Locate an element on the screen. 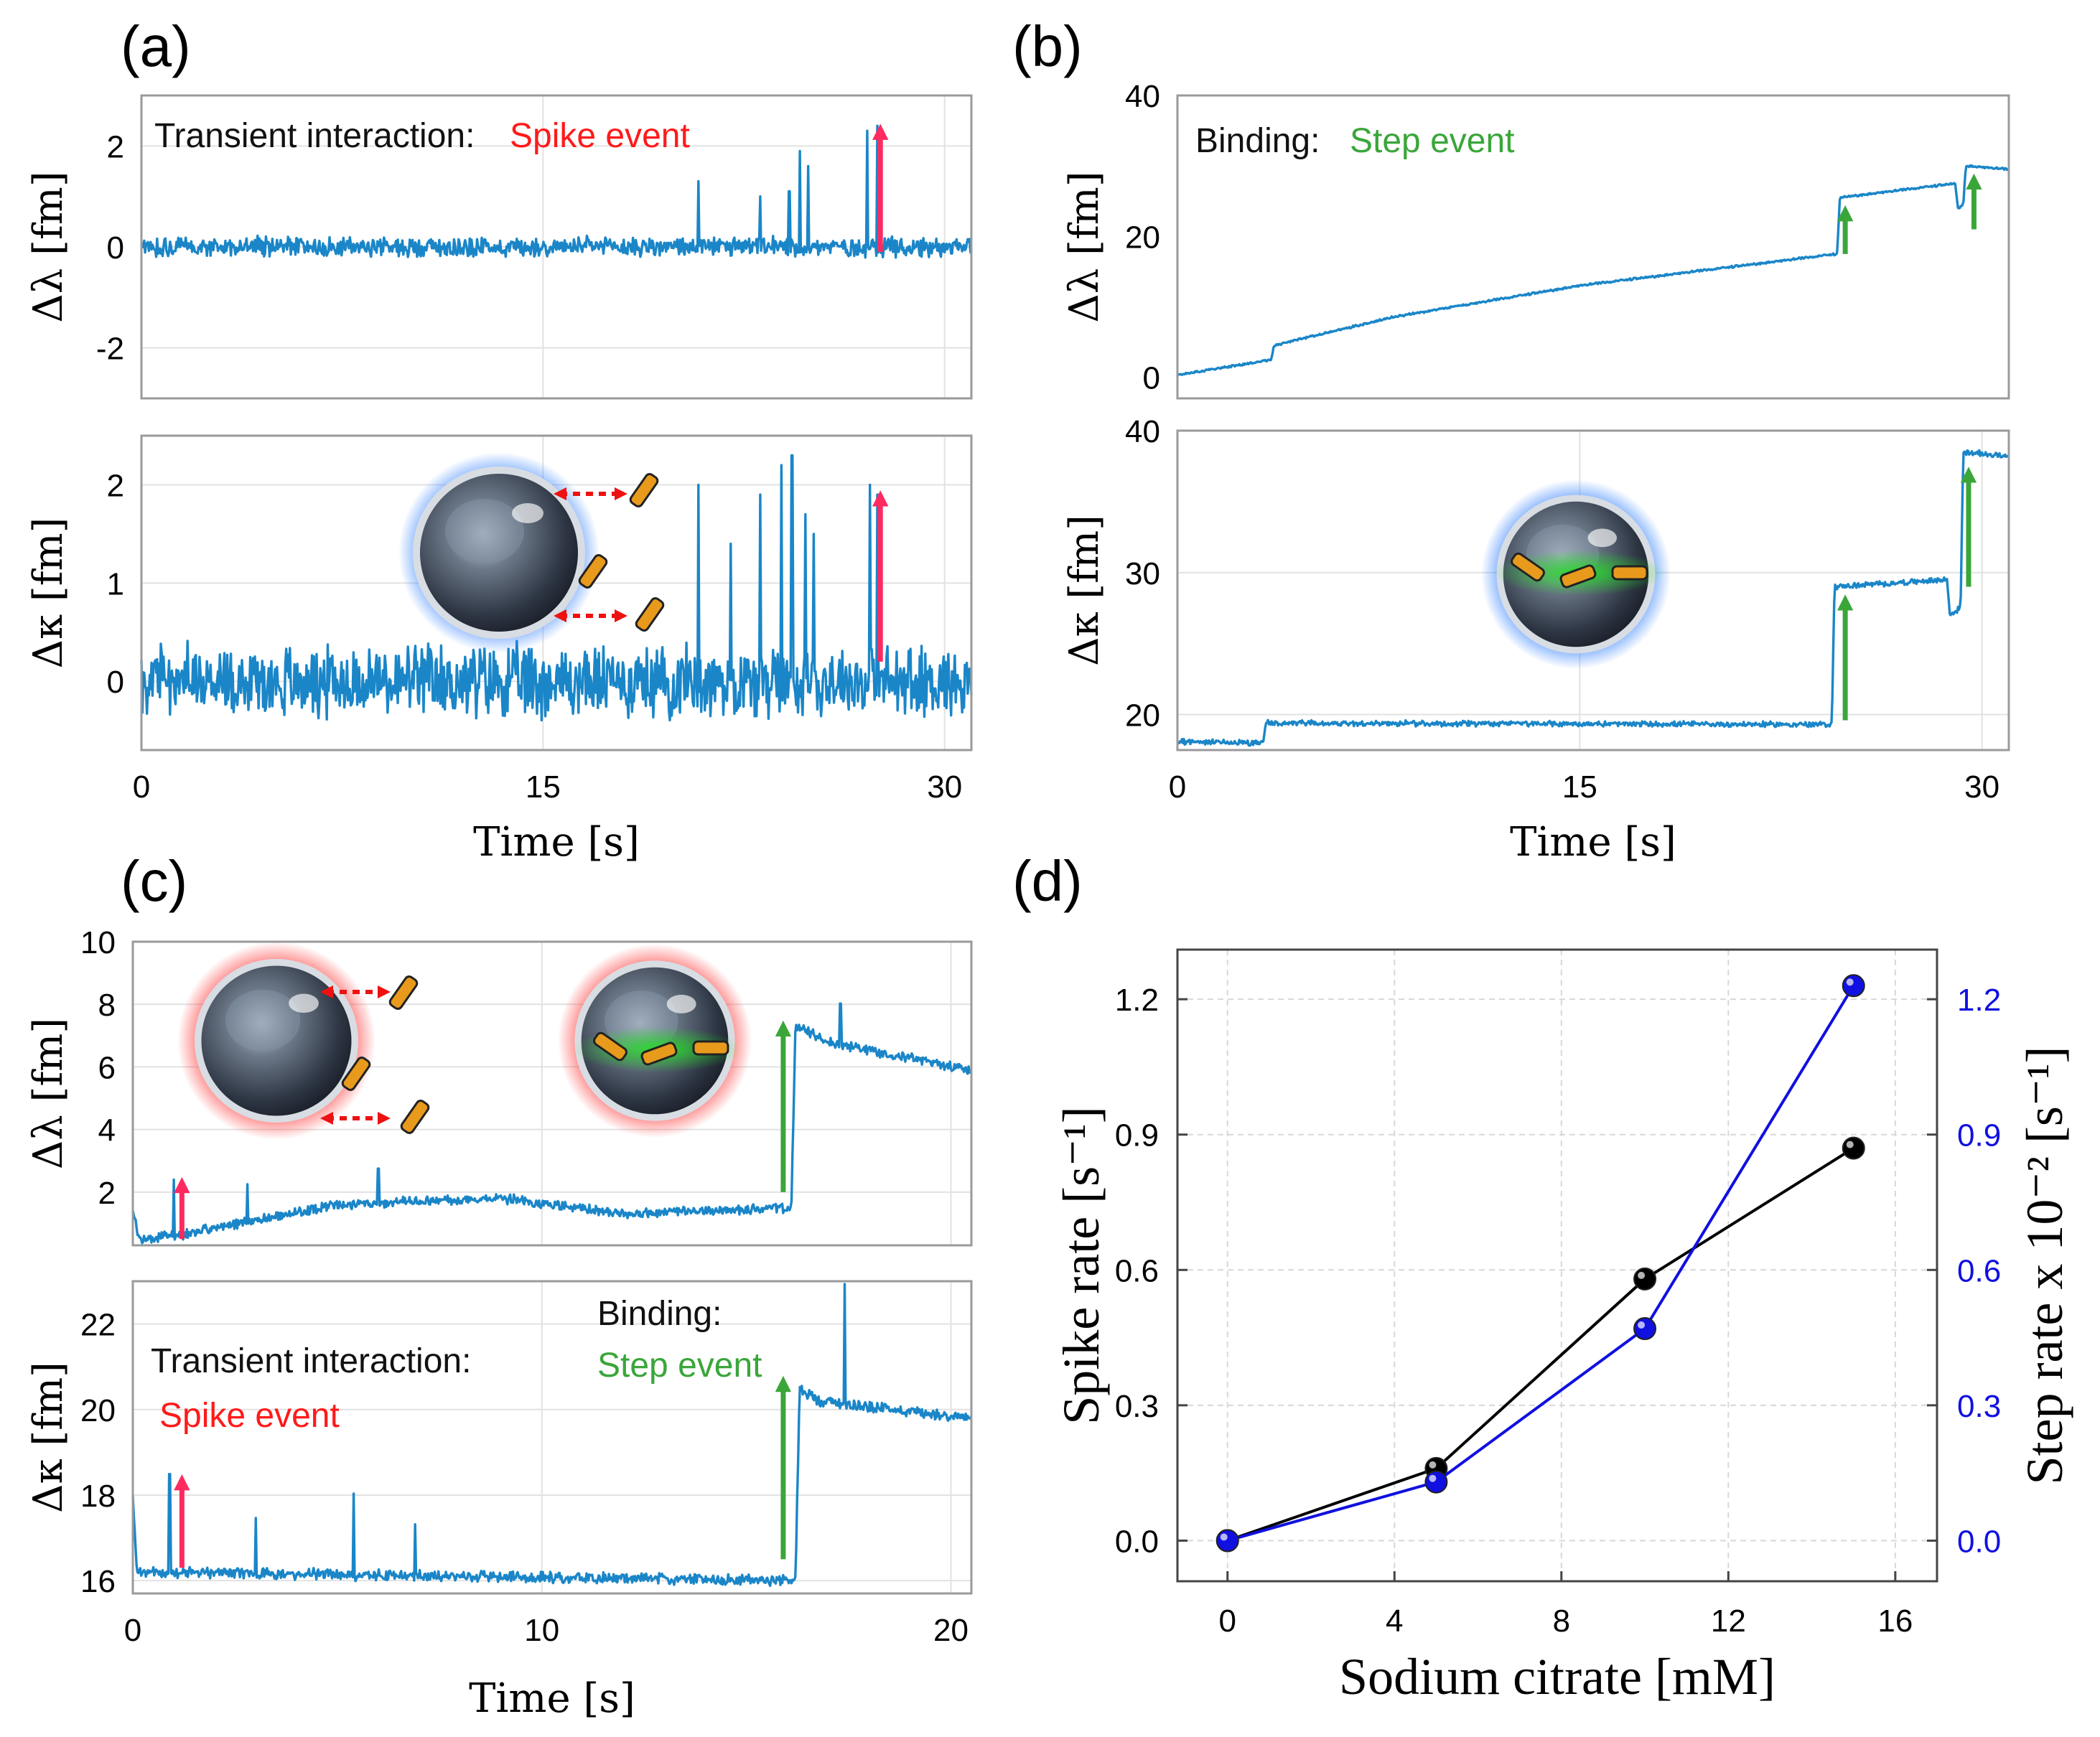  x-tick-label: 20 is located at coordinates (951, 1630).